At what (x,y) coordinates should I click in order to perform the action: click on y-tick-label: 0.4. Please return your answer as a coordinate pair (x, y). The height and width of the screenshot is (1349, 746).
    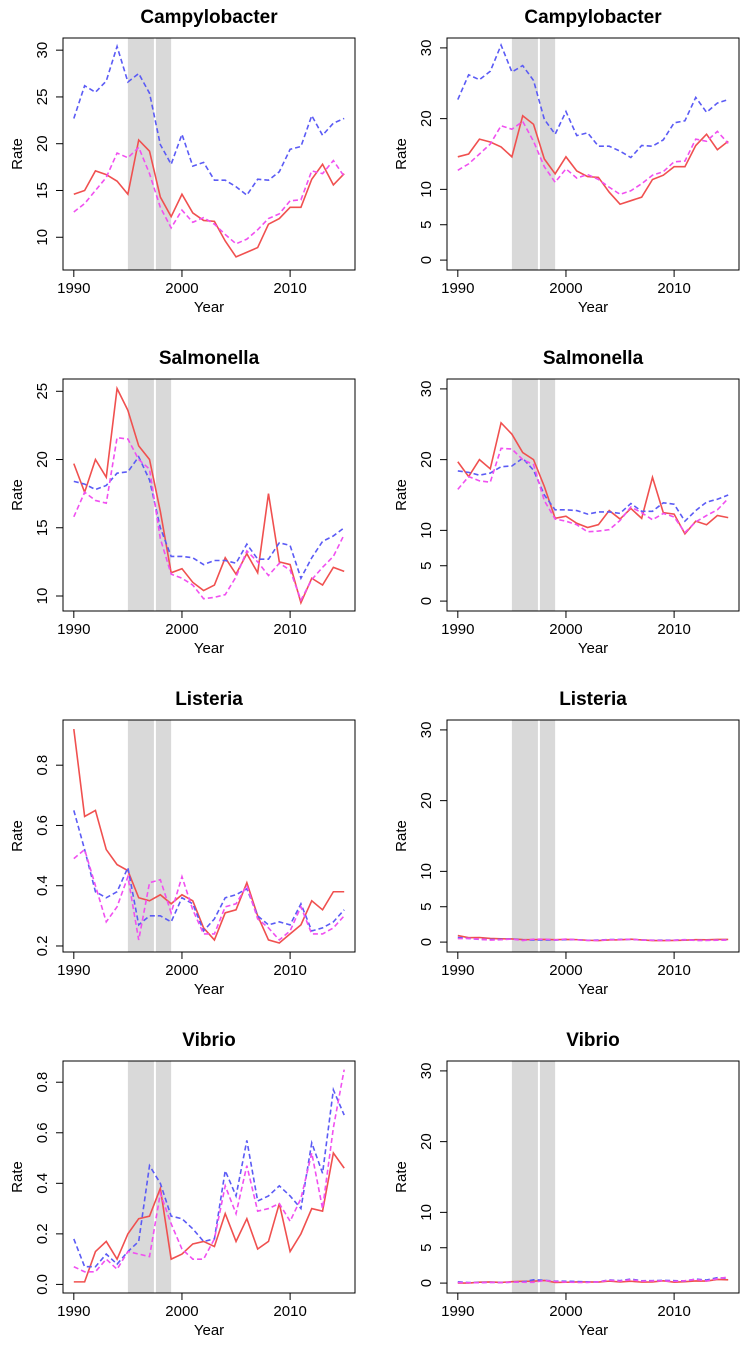
    Looking at the image, I should click on (42, 1183).